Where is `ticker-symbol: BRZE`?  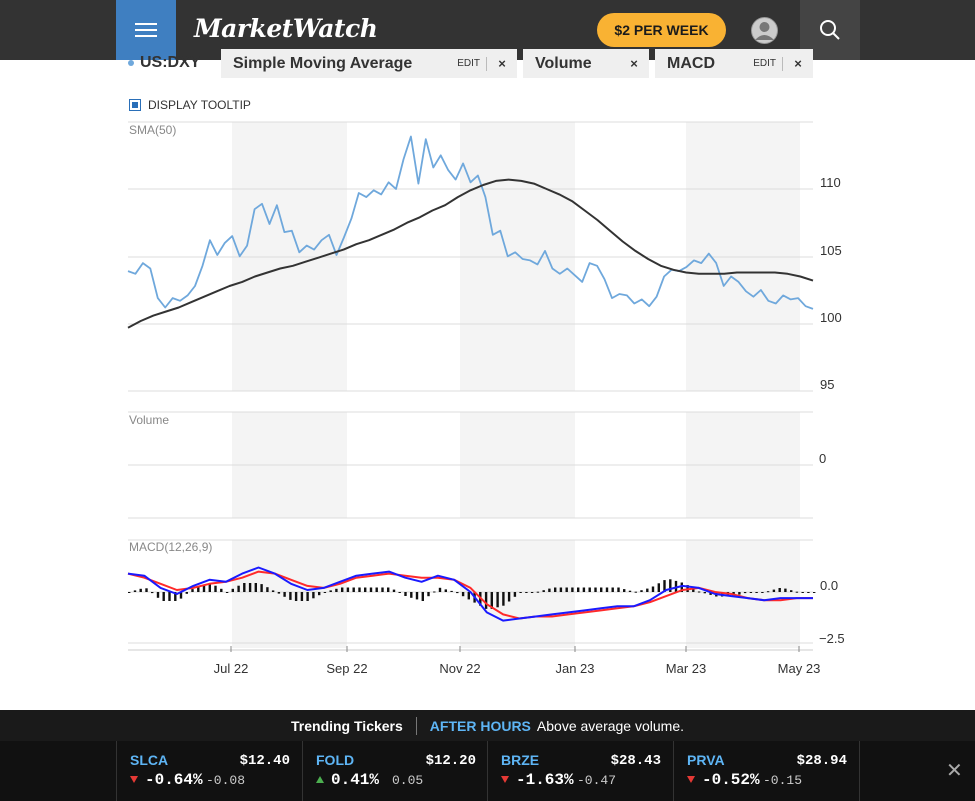 ticker-symbol: BRZE is located at coordinates (520, 760).